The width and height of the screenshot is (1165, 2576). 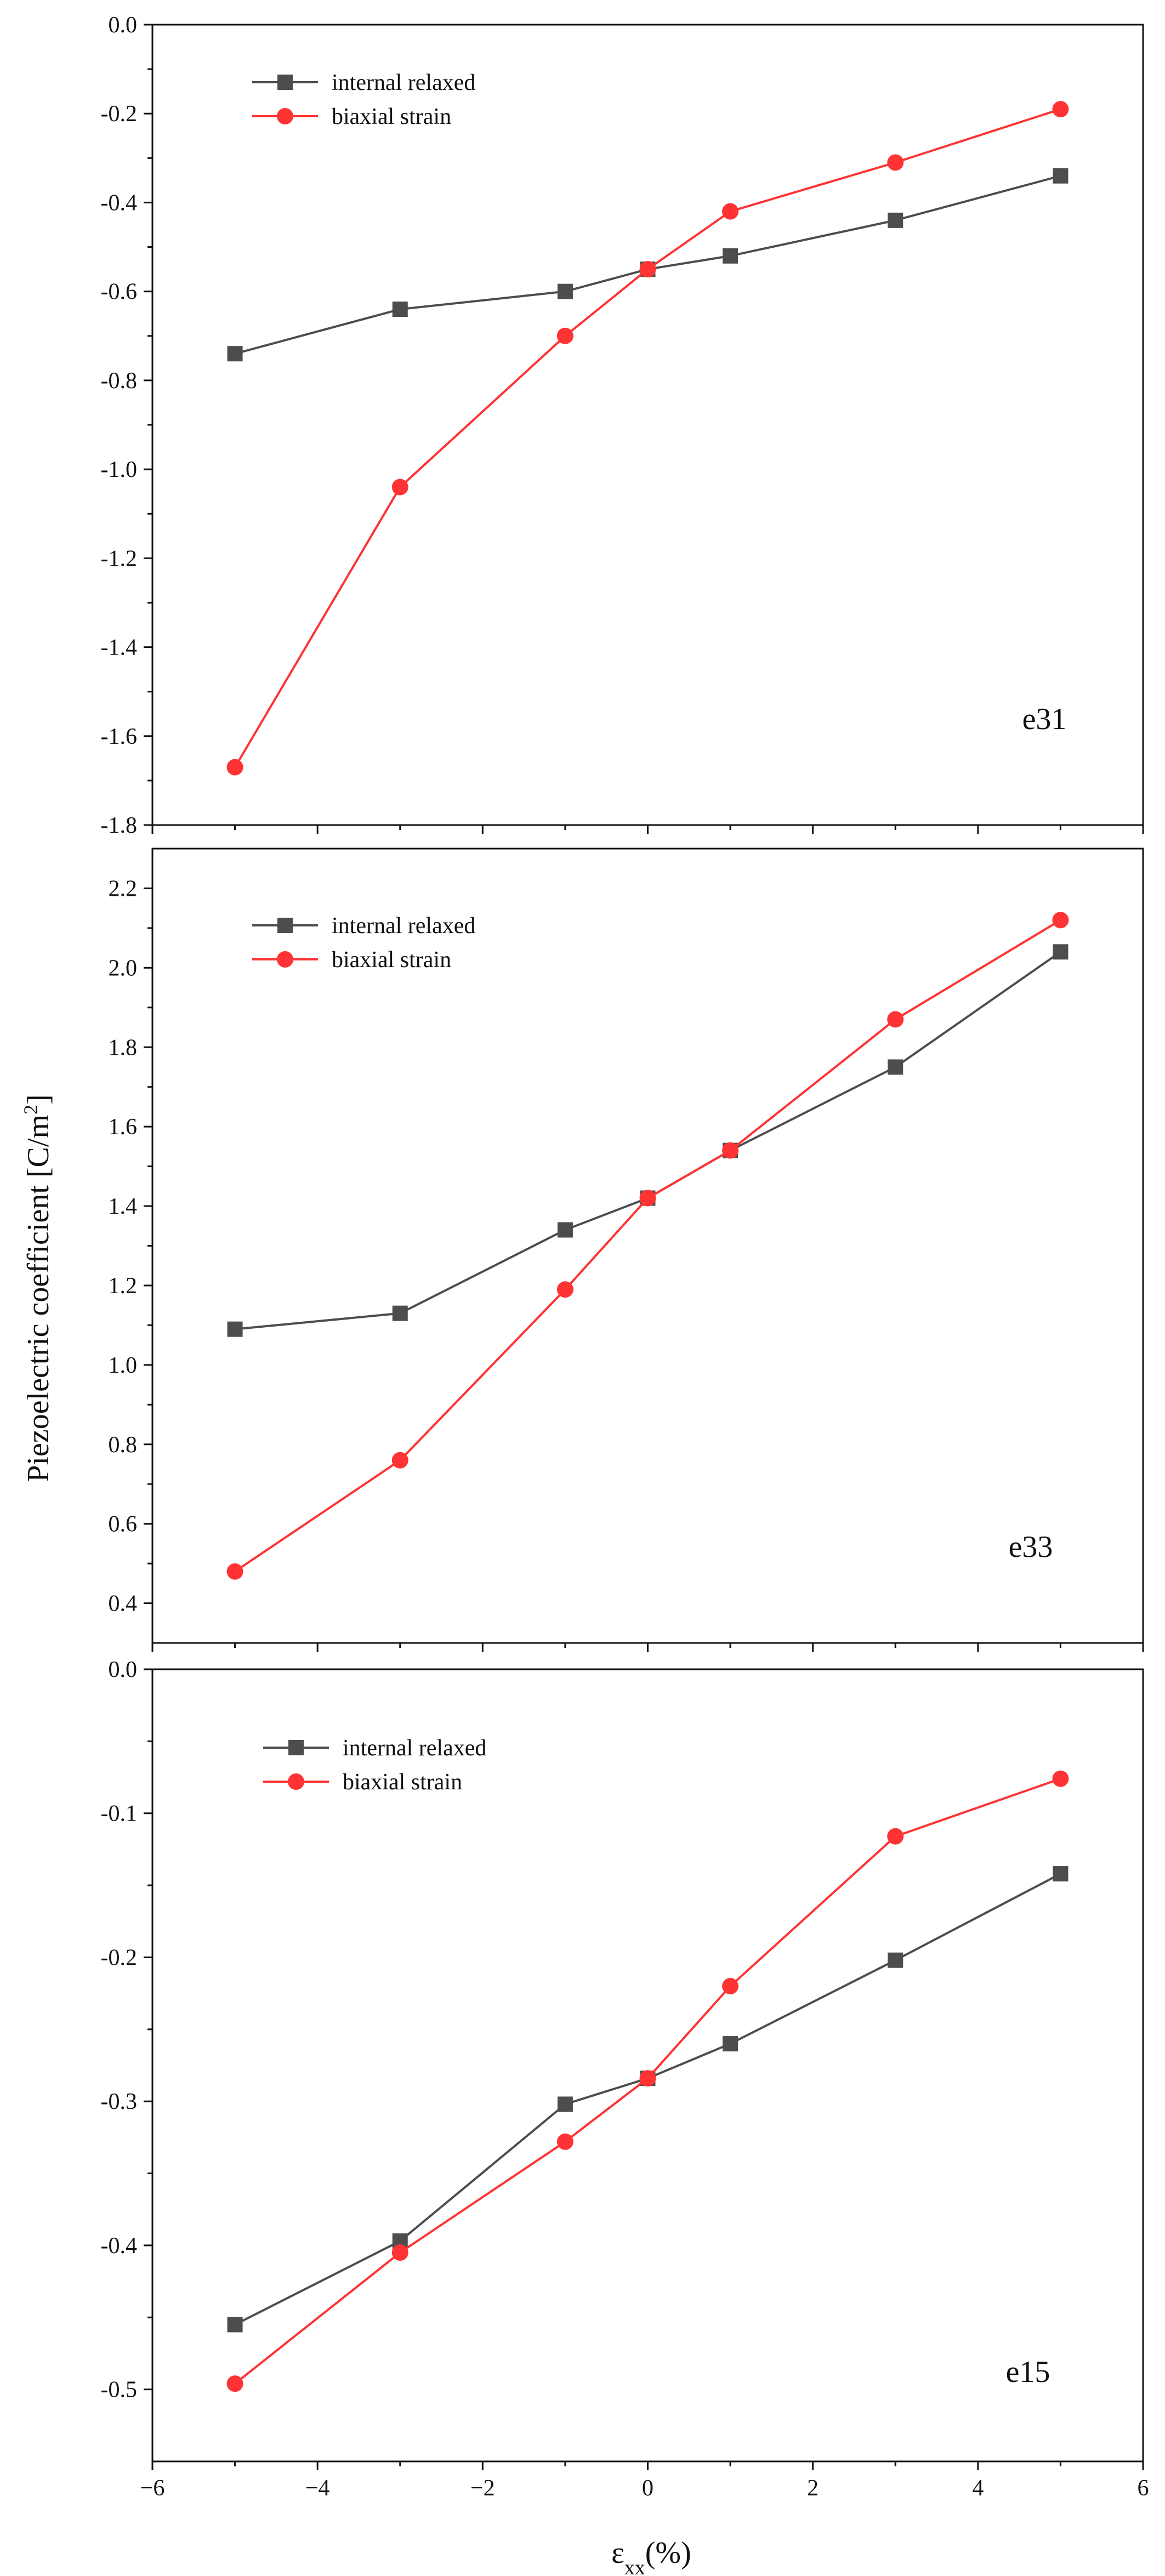 I want to click on panel-label-e15: e15, so click(x=1028, y=2372).